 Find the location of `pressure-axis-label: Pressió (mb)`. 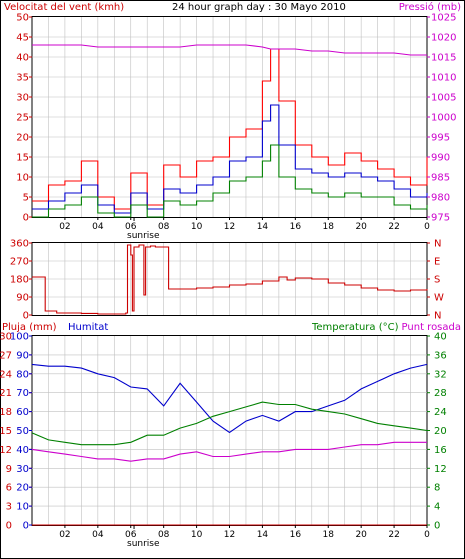

pressure-axis-label: Pressió (mb) is located at coordinates (430, 7).